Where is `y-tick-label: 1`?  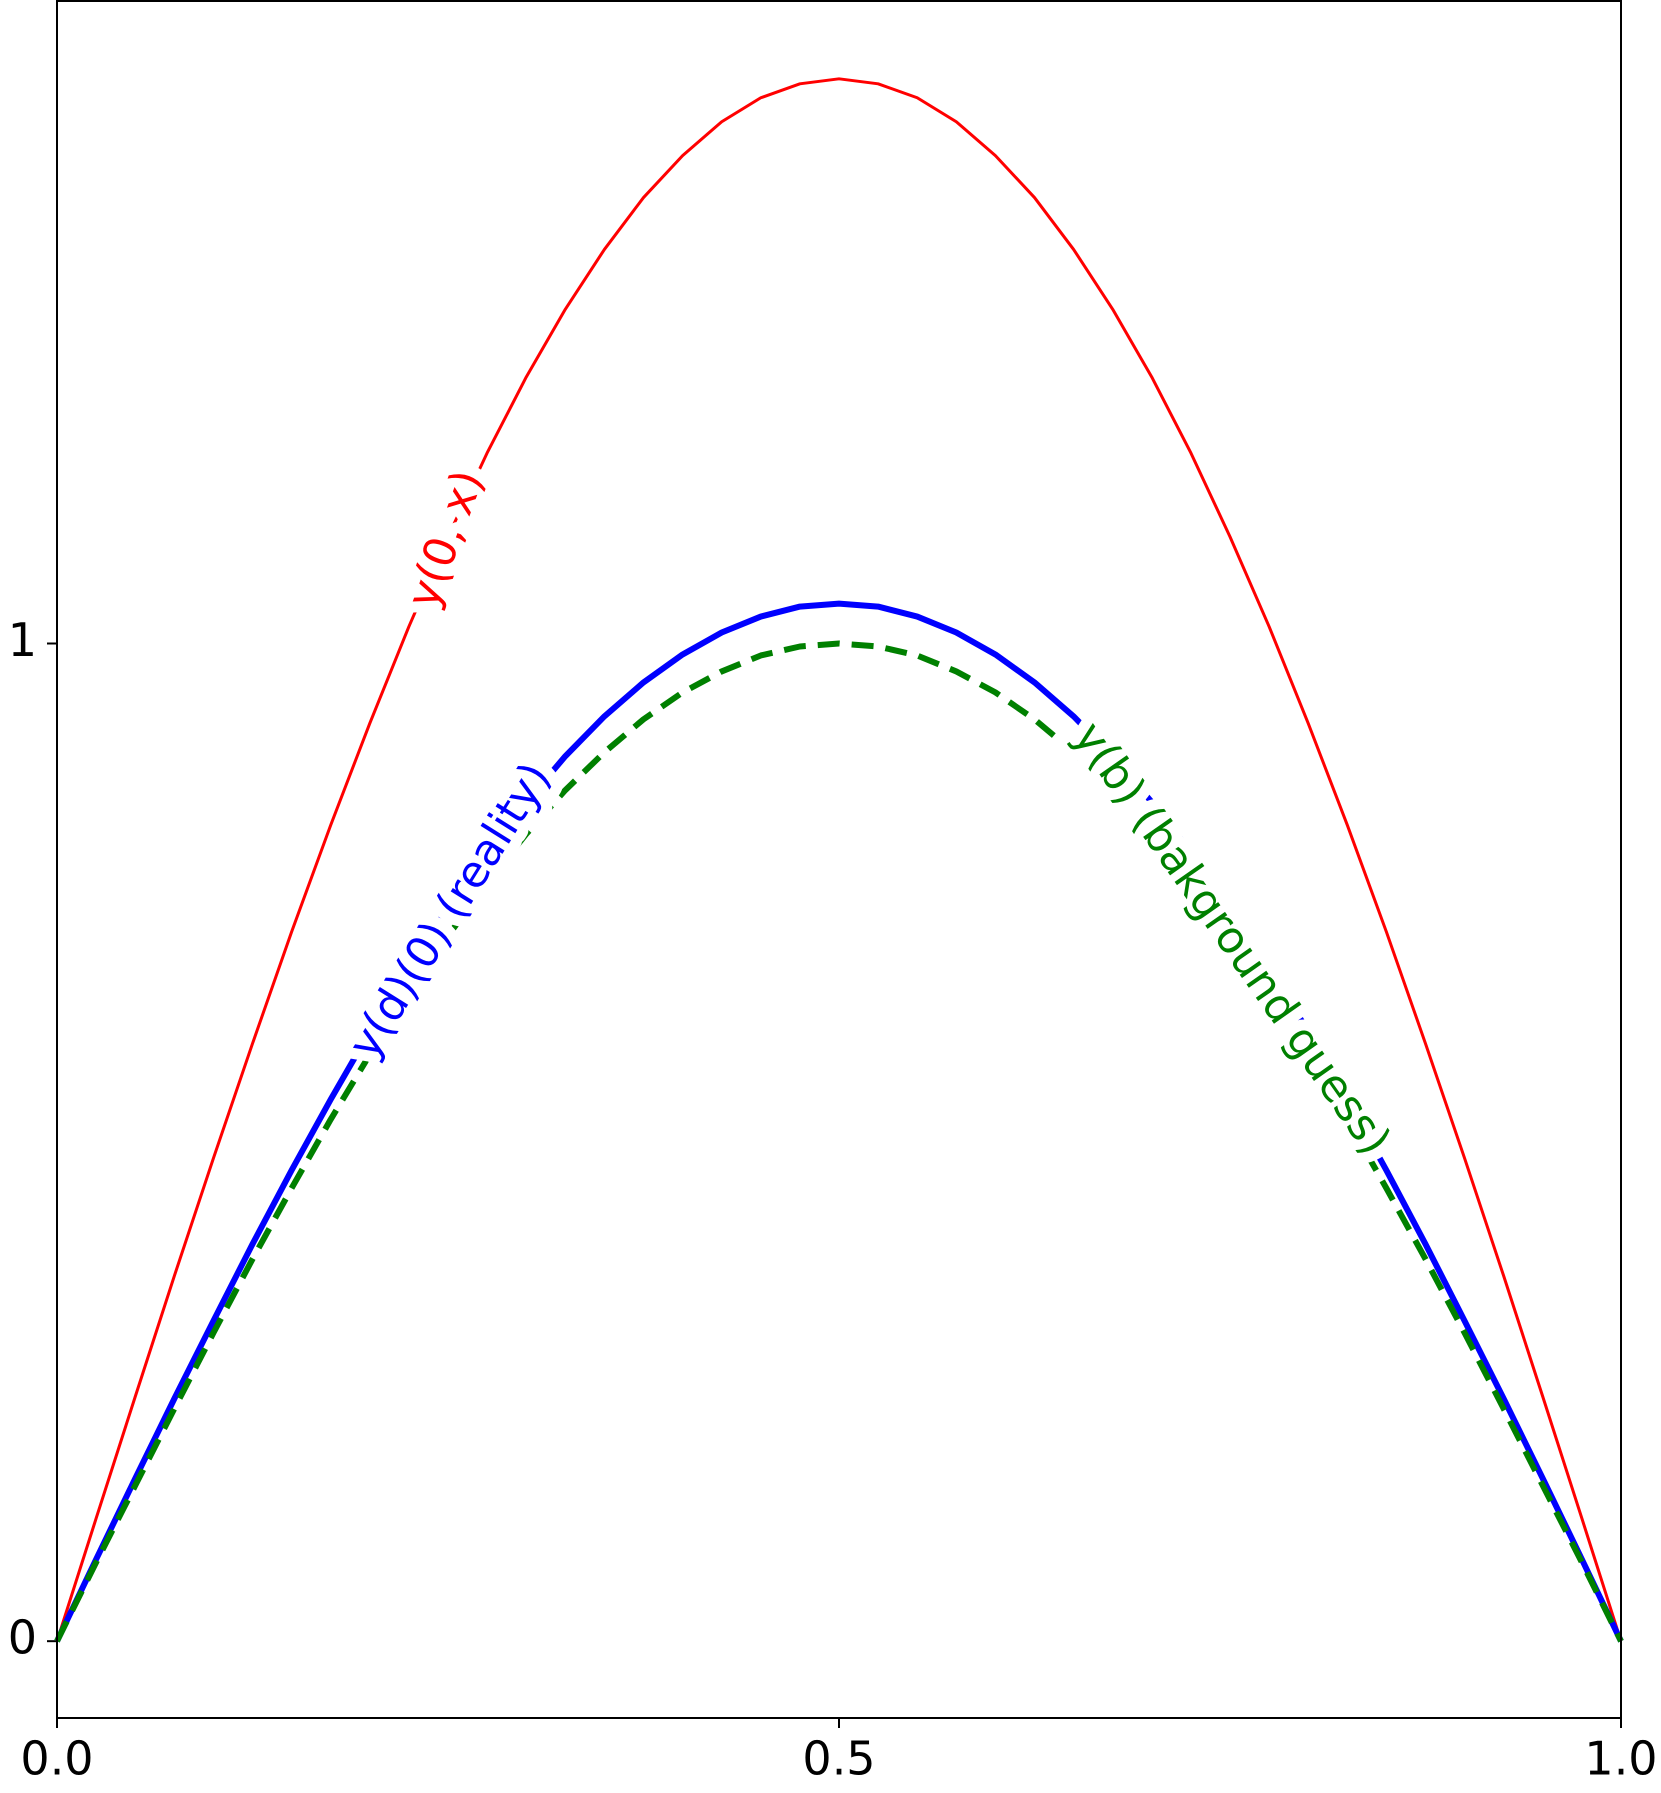
y-tick-label: 1 is located at coordinates (22, 640).